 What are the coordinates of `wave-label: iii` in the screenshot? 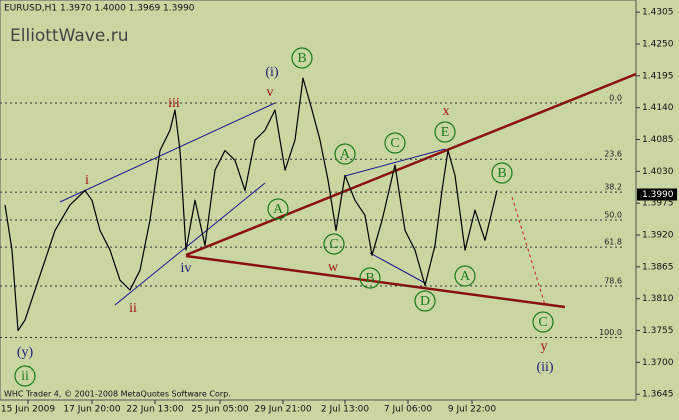 It's located at (174, 103).